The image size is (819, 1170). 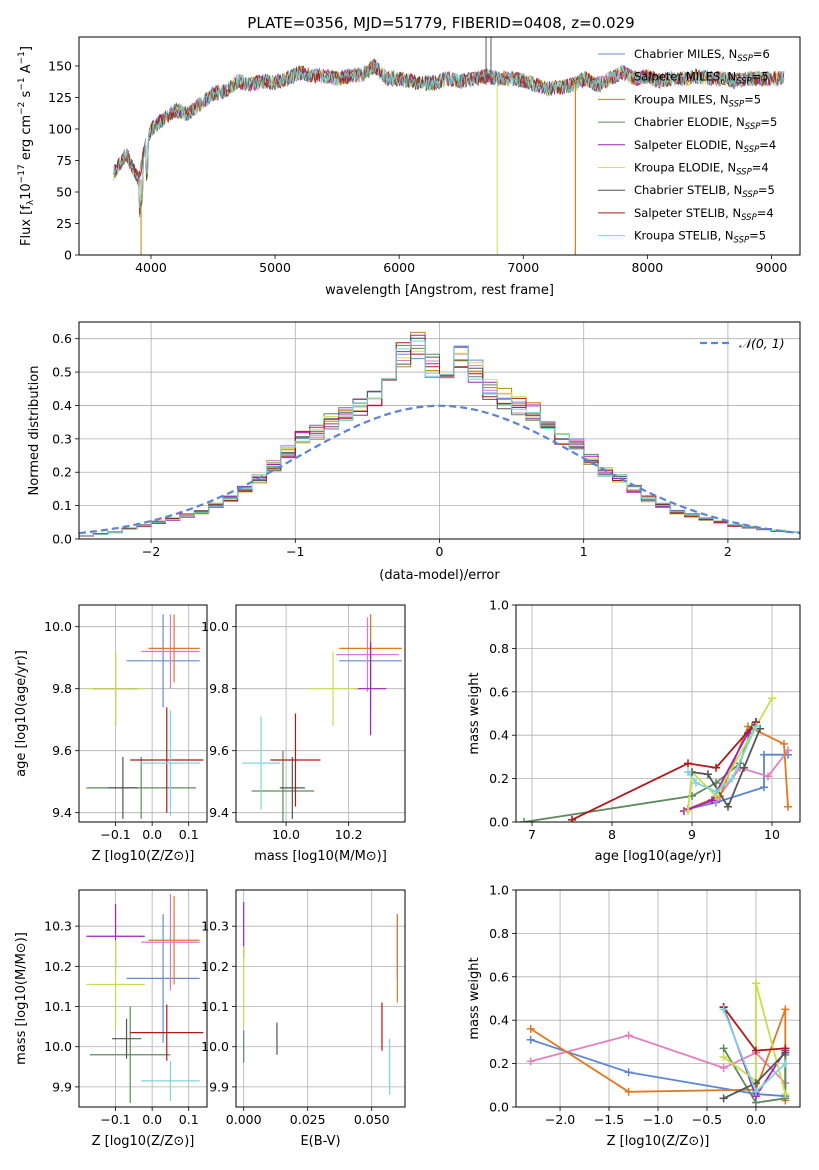 I want to click on x-tick-label: 0.050, so click(x=372, y=1119).